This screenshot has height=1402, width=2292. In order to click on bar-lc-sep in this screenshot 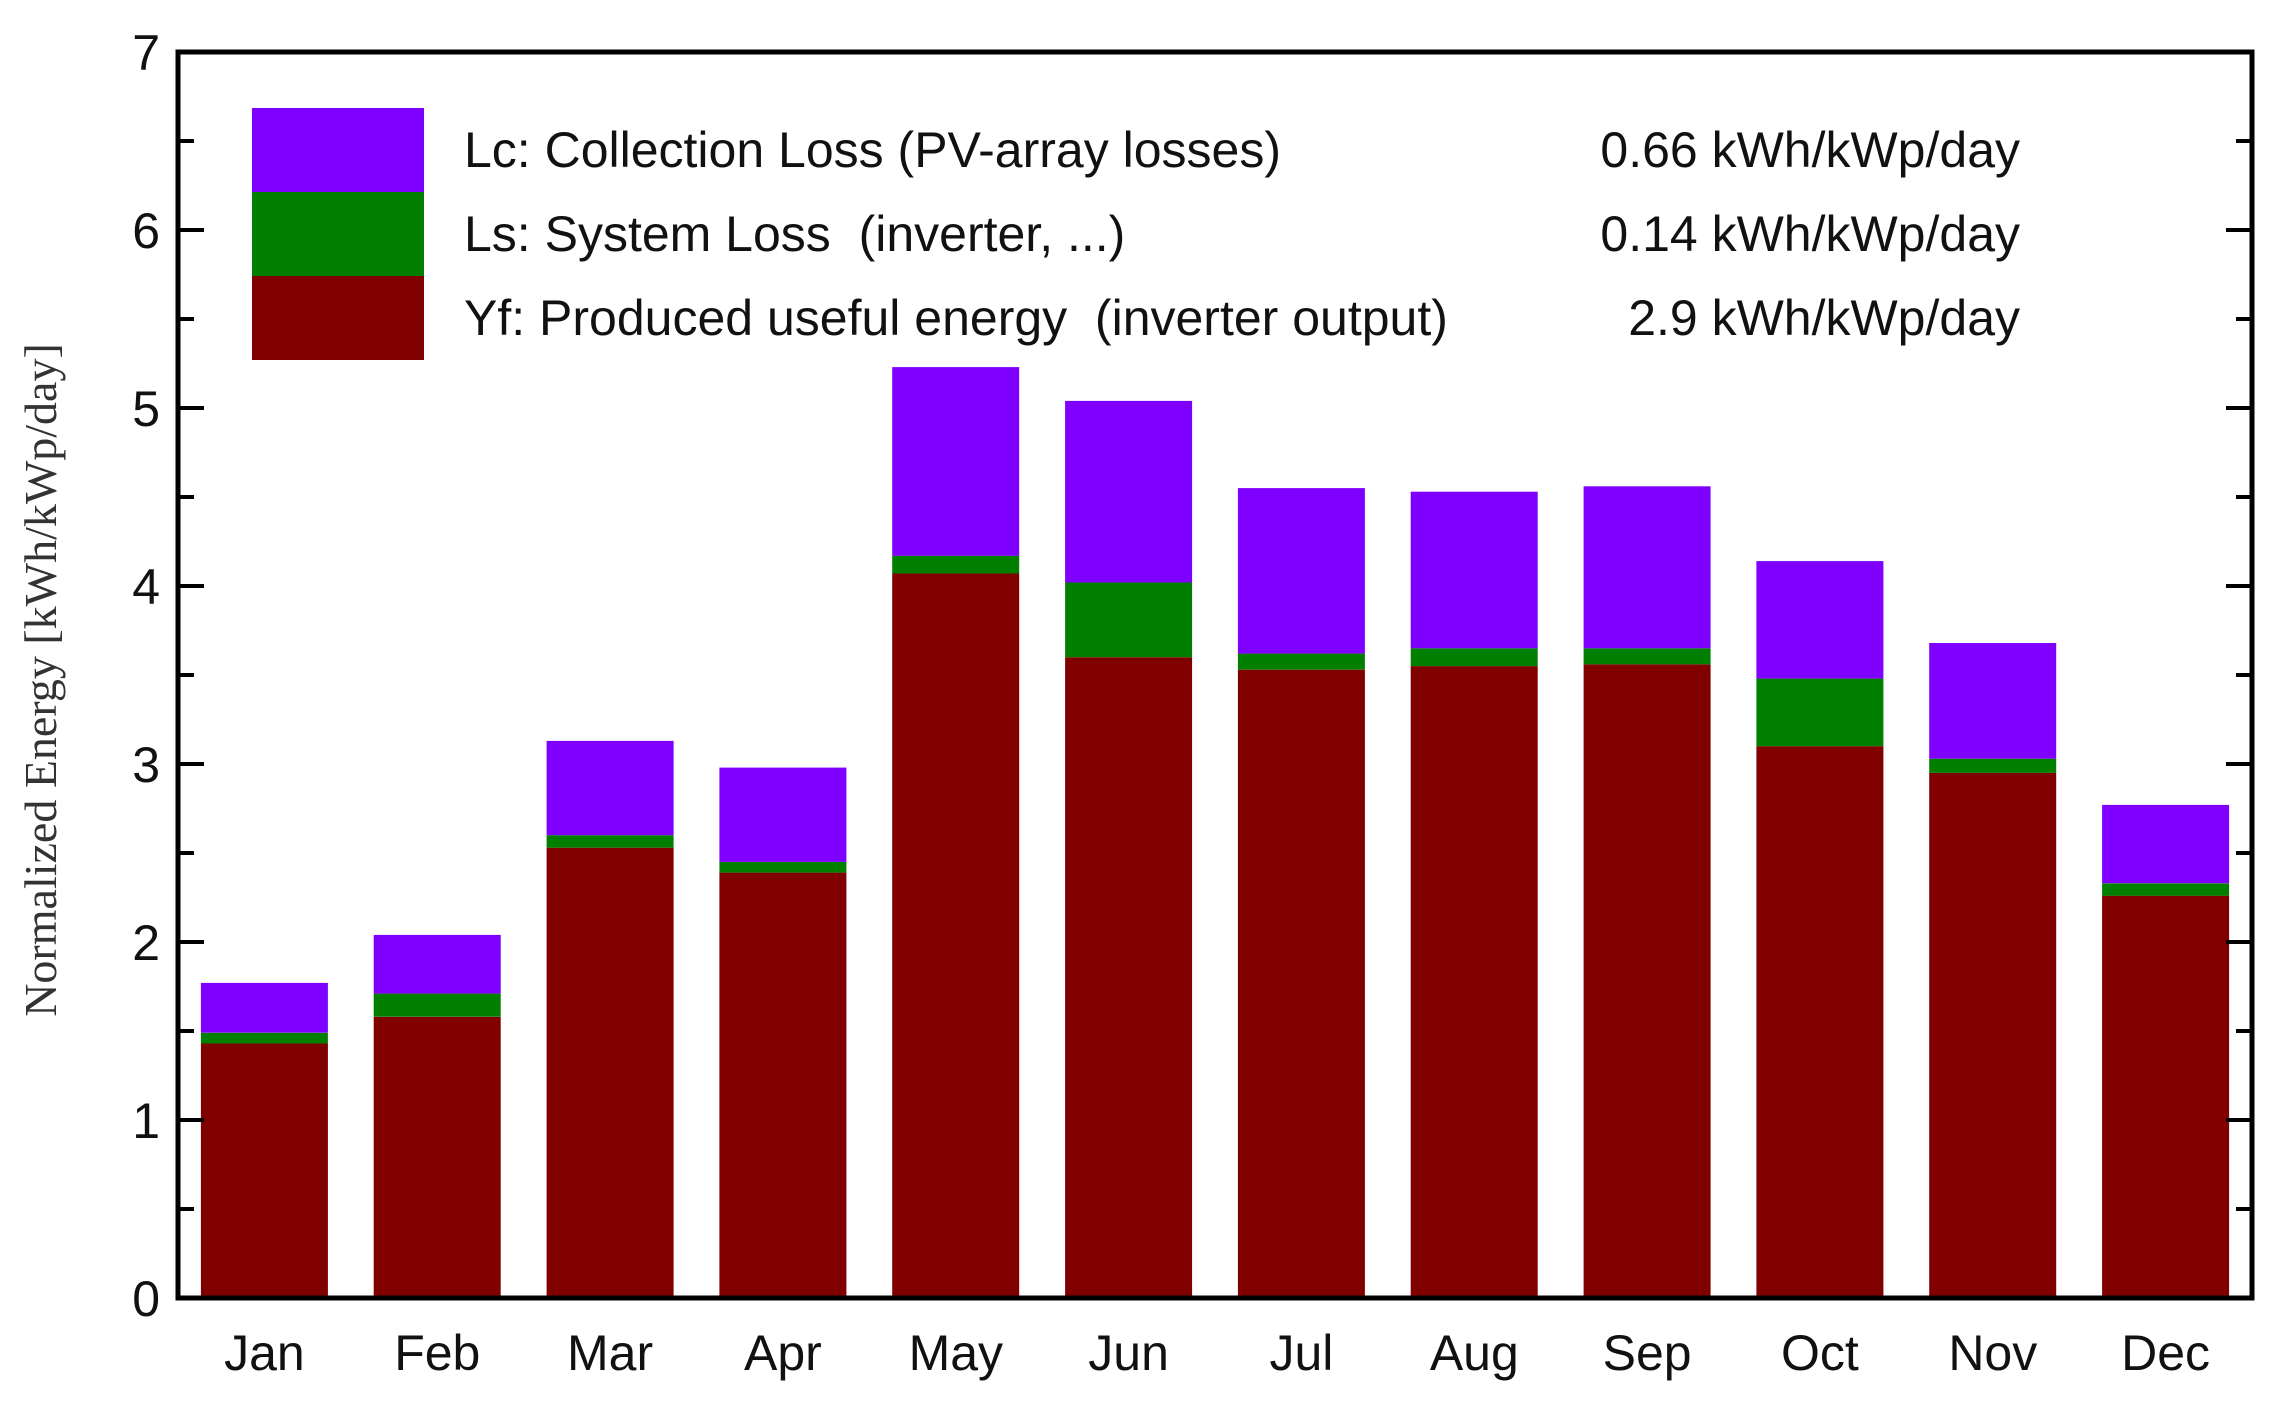, I will do `click(1647, 567)`.